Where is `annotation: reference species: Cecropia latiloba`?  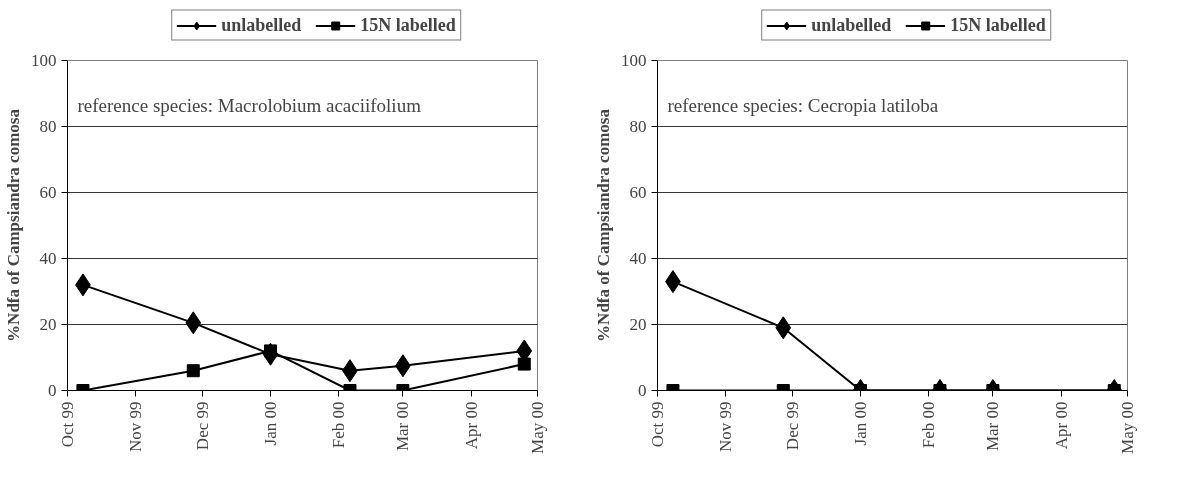 annotation: reference species: Cecropia latiloba is located at coordinates (803, 105).